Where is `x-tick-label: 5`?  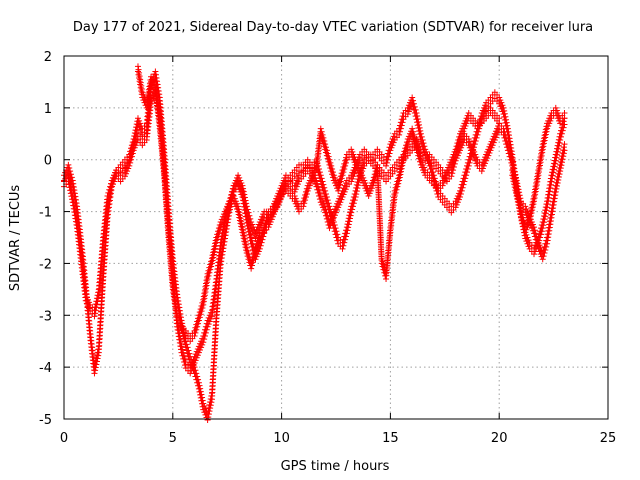 x-tick-label: 5 is located at coordinates (173, 438).